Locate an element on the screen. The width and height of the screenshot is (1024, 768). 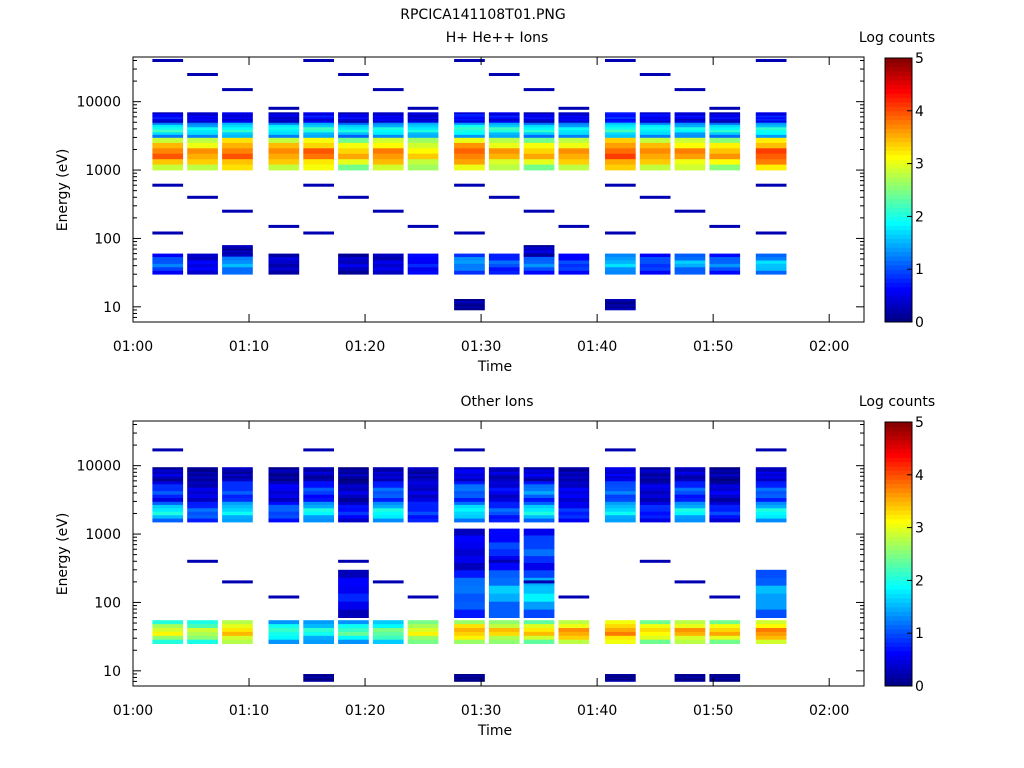
y-tick-label: 10000 is located at coordinates (98, 103).